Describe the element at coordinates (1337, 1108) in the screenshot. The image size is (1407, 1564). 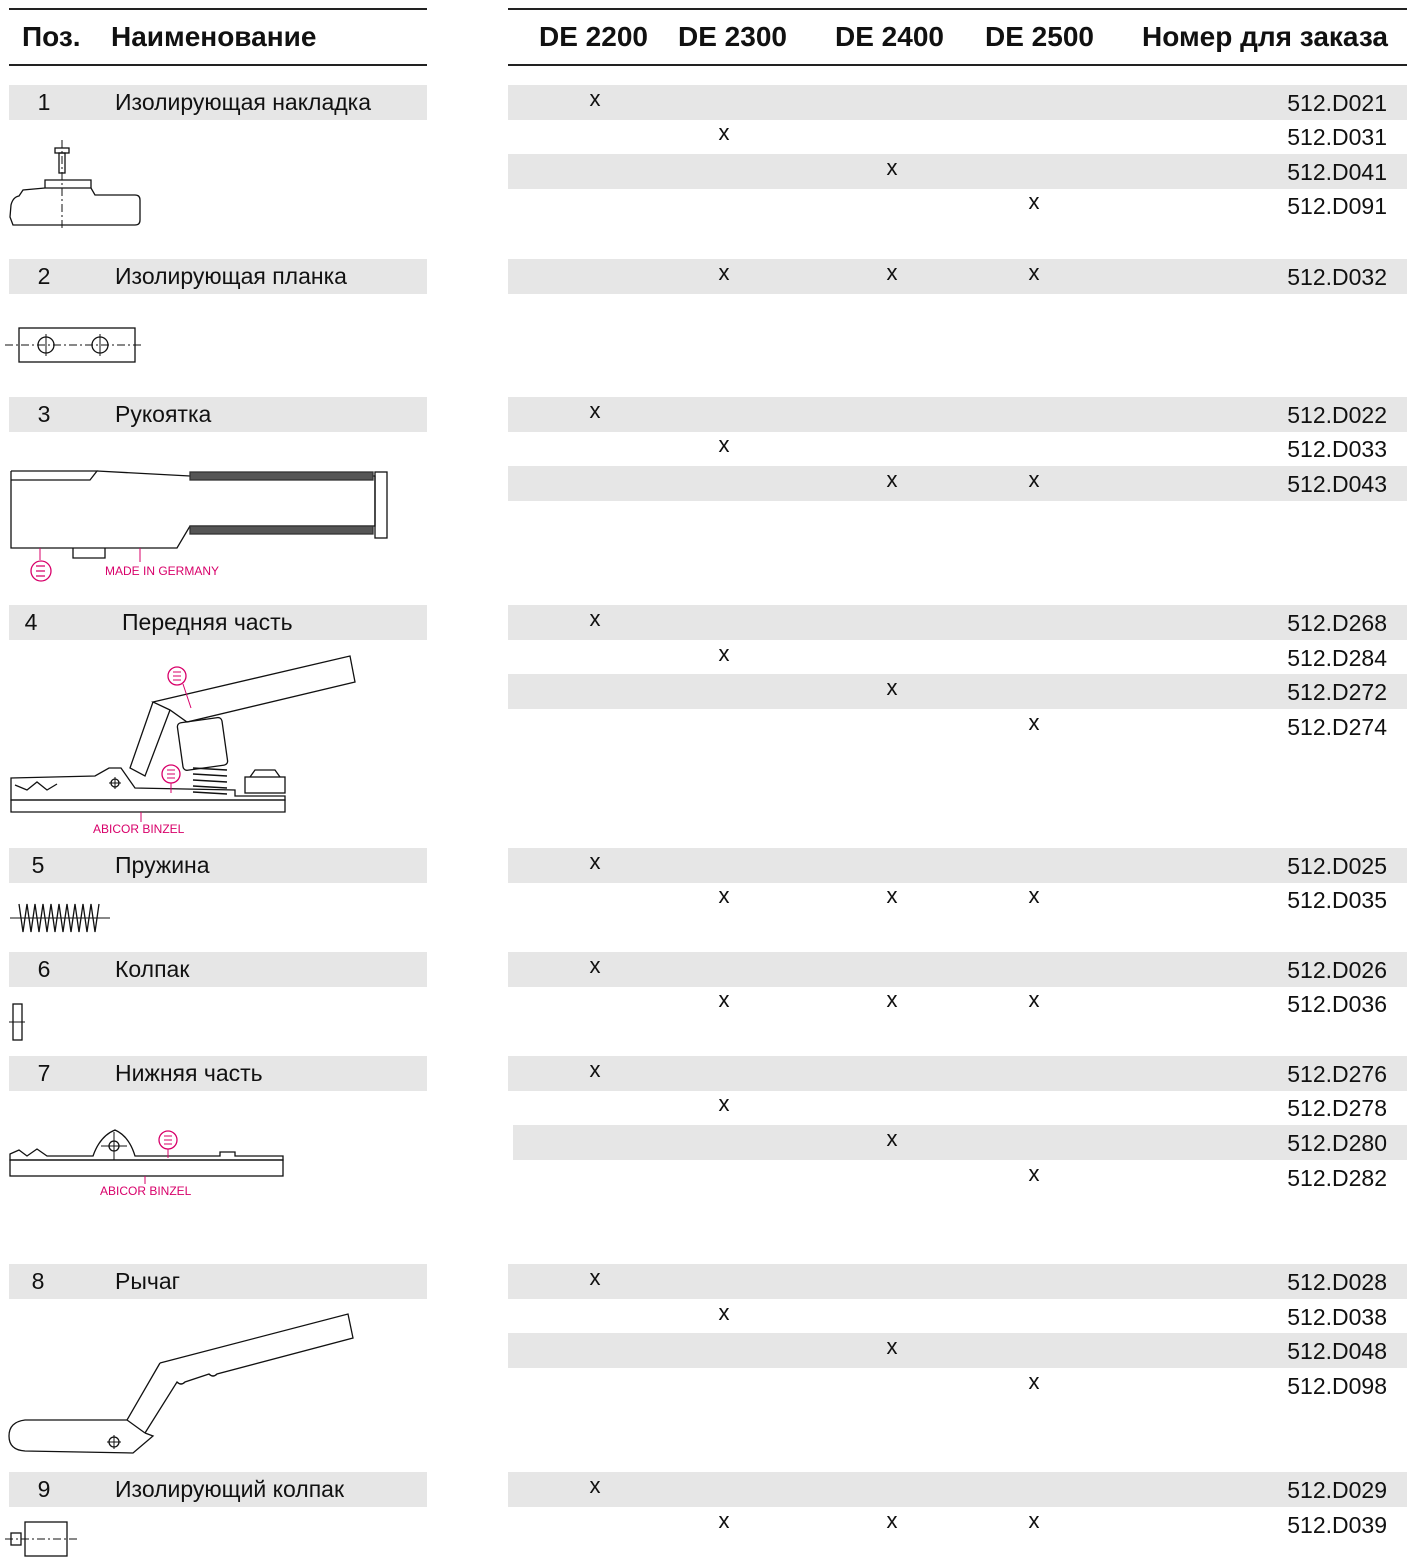
I see `order-number: 512.D278` at that location.